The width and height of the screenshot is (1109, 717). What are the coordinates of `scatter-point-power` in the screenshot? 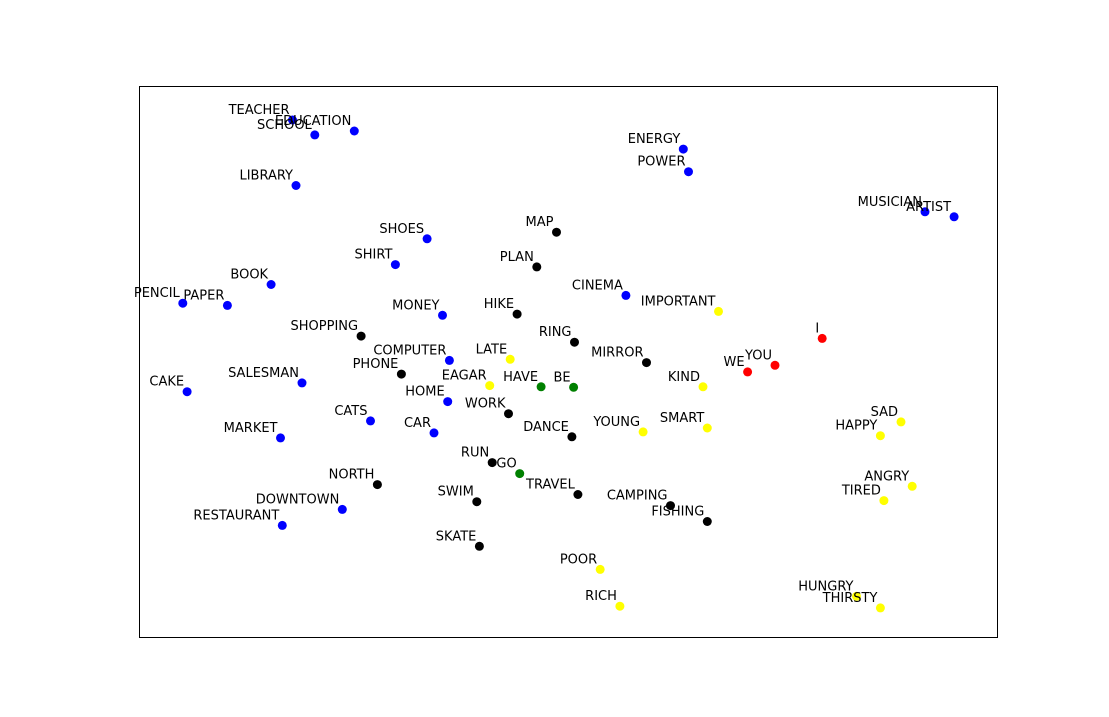 It's located at (688, 172).